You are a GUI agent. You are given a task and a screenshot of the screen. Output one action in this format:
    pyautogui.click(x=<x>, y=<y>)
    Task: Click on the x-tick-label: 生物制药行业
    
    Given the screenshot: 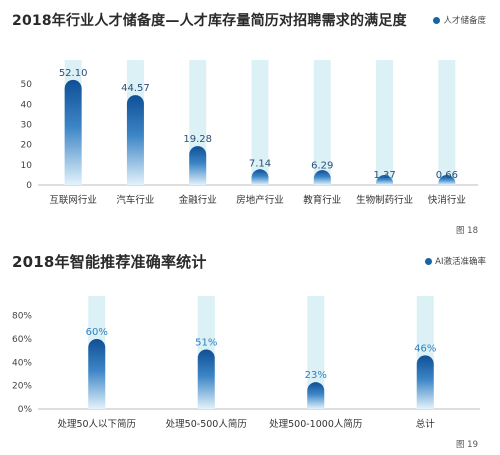 What is the action you would take?
    pyautogui.click(x=384, y=200)
    